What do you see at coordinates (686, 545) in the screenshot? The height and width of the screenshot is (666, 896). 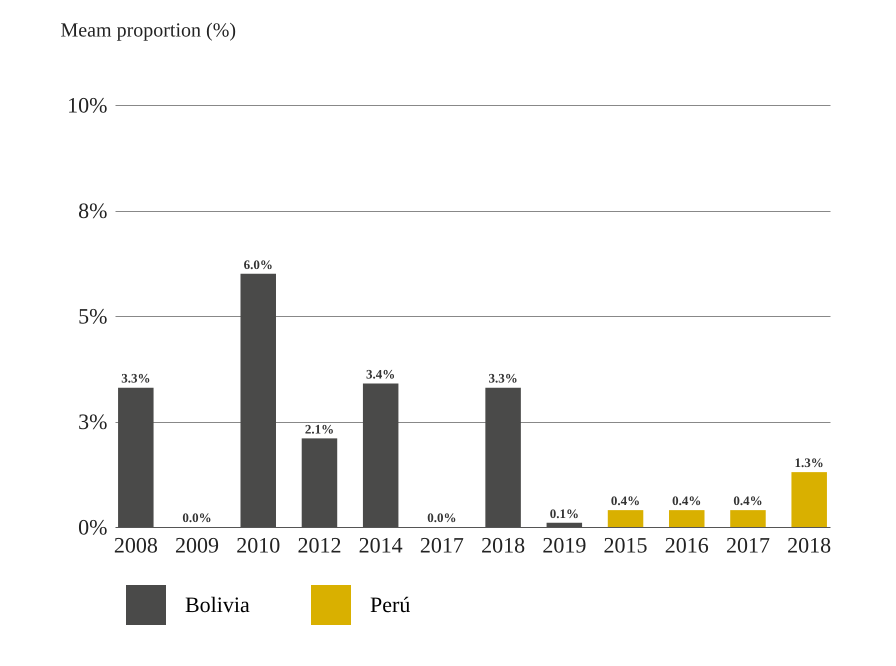 I see `x-tick-label: 2016` at bounding box center [686, 545].